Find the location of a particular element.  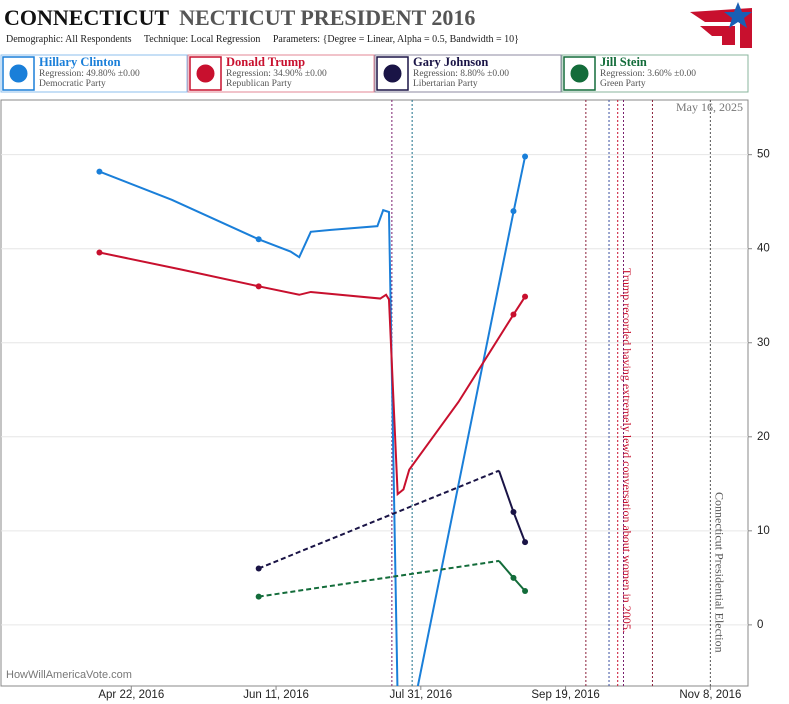

y-tick-label: 10 is located at coordinates (763, 531).